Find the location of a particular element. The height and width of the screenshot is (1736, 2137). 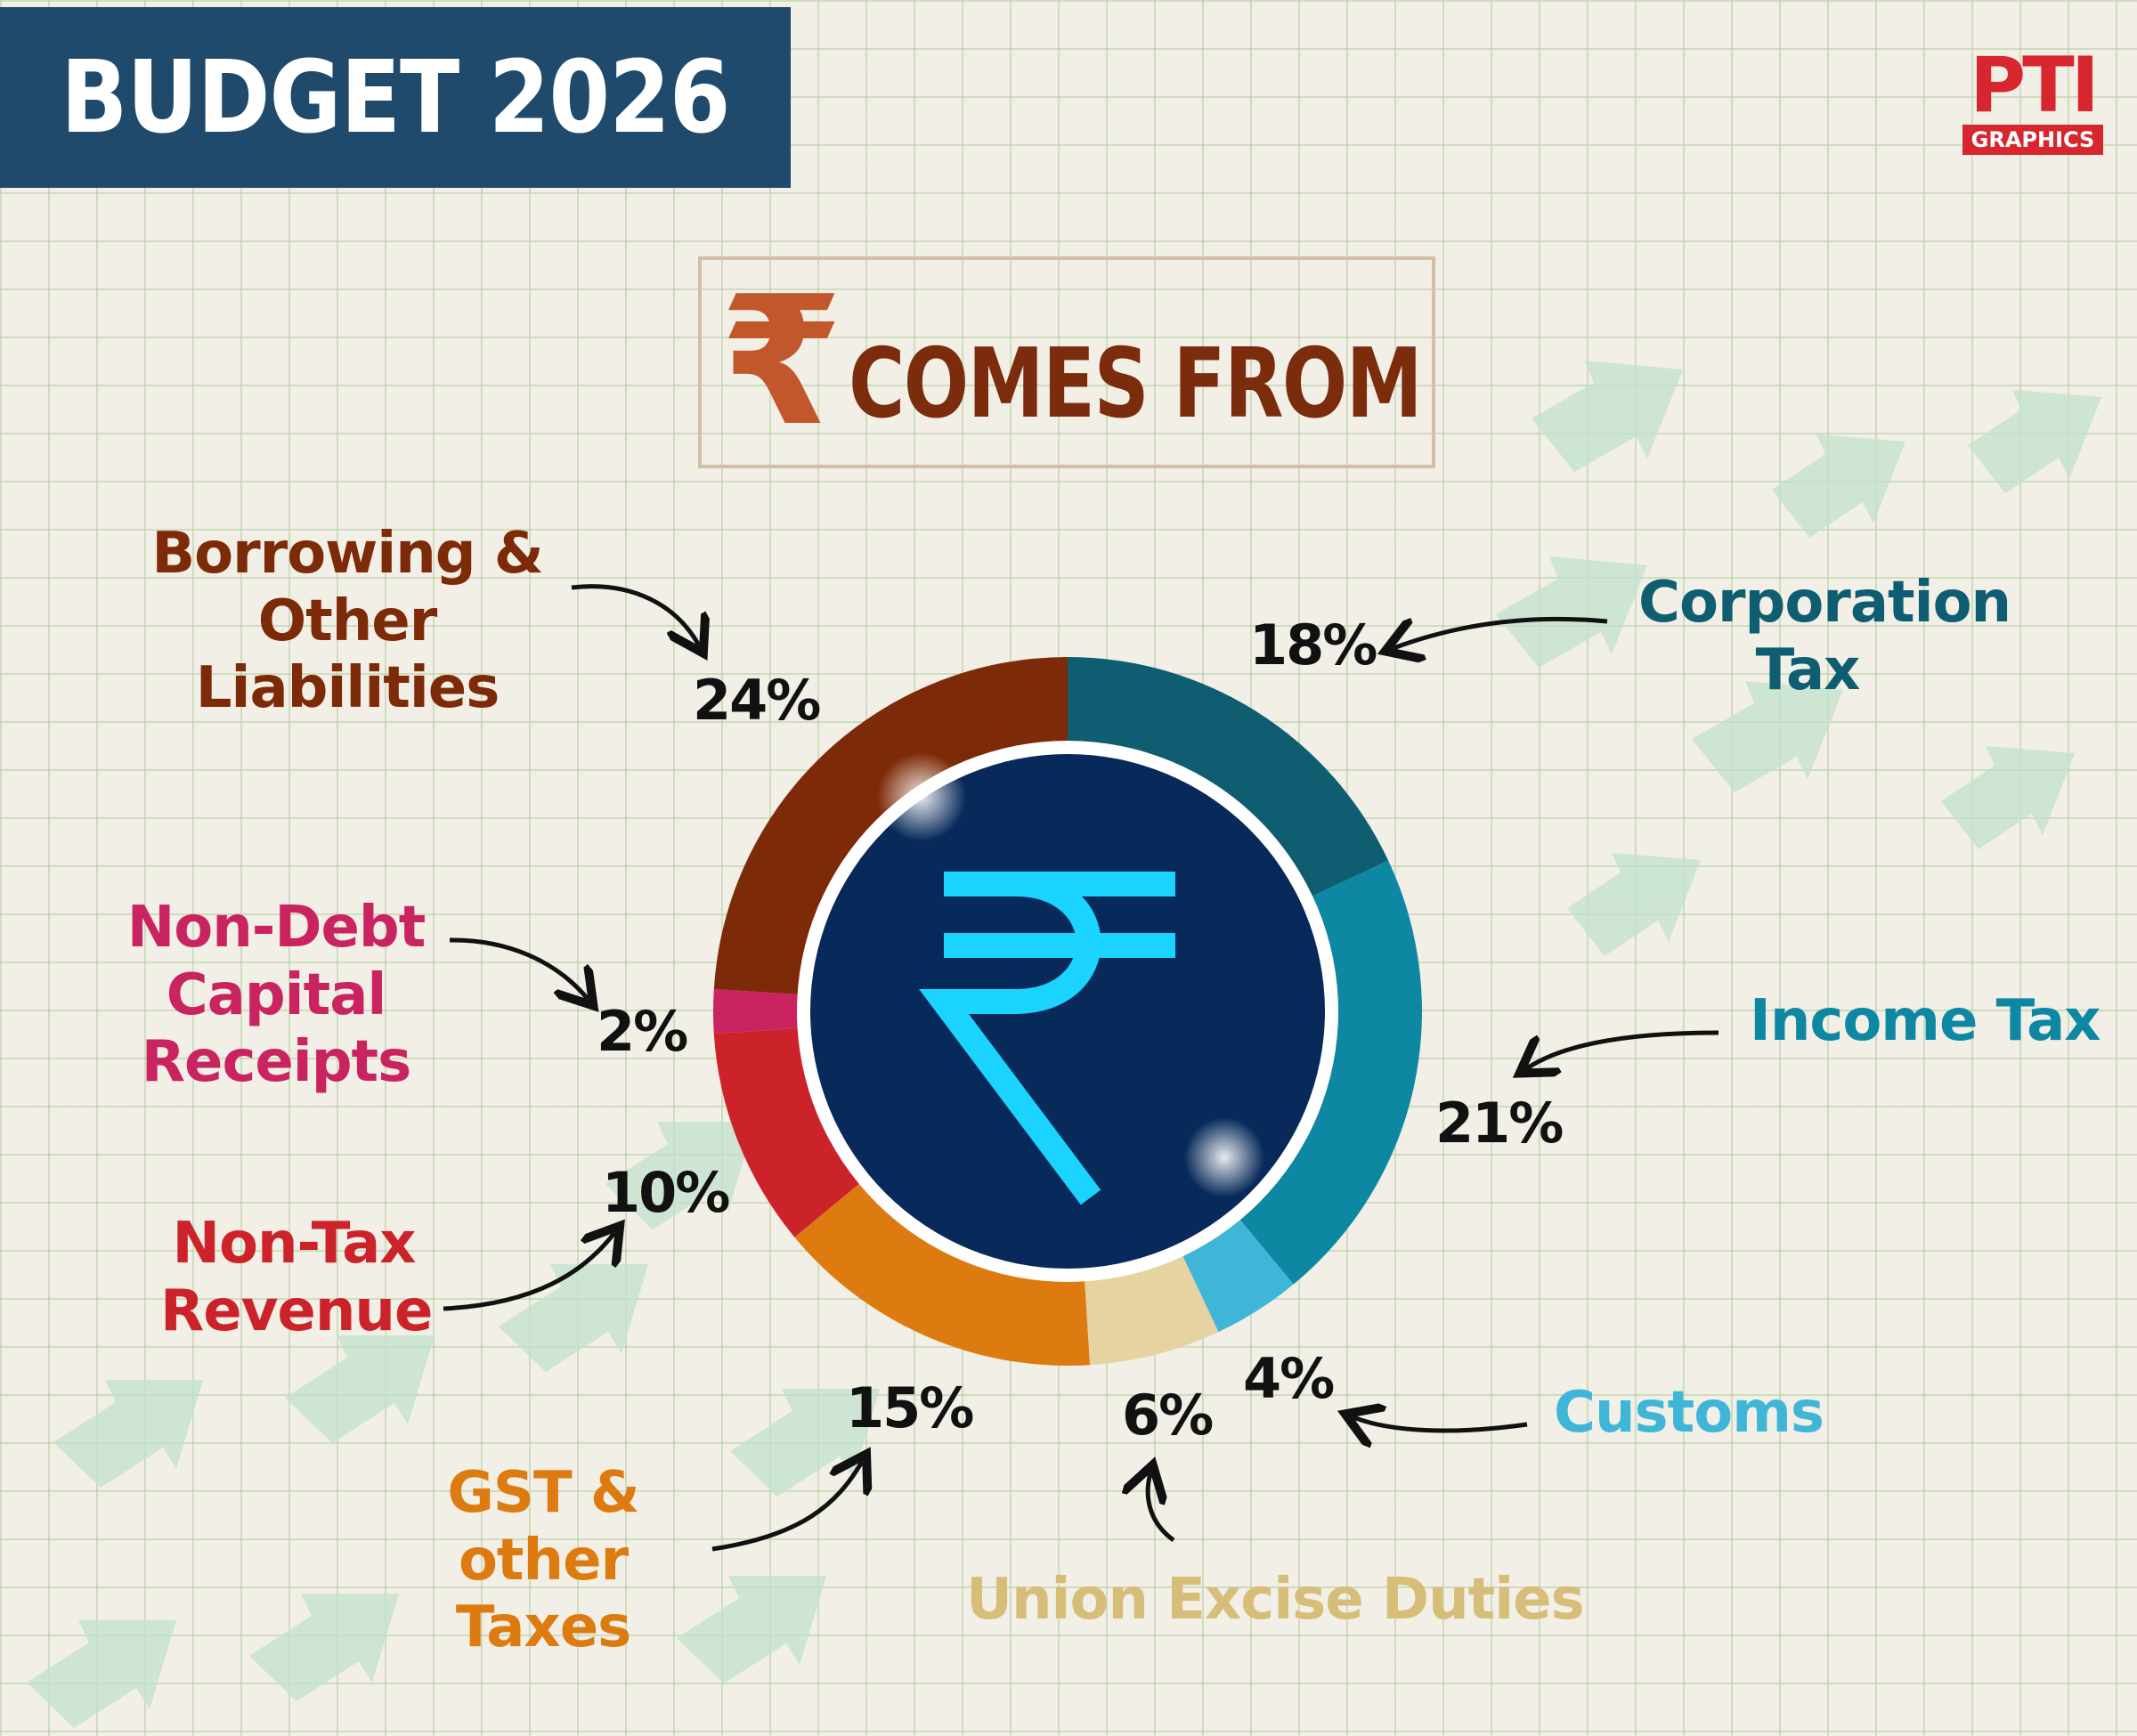

label-corporation-tax: Corporation Tax is located at coordinates (1807, 637).